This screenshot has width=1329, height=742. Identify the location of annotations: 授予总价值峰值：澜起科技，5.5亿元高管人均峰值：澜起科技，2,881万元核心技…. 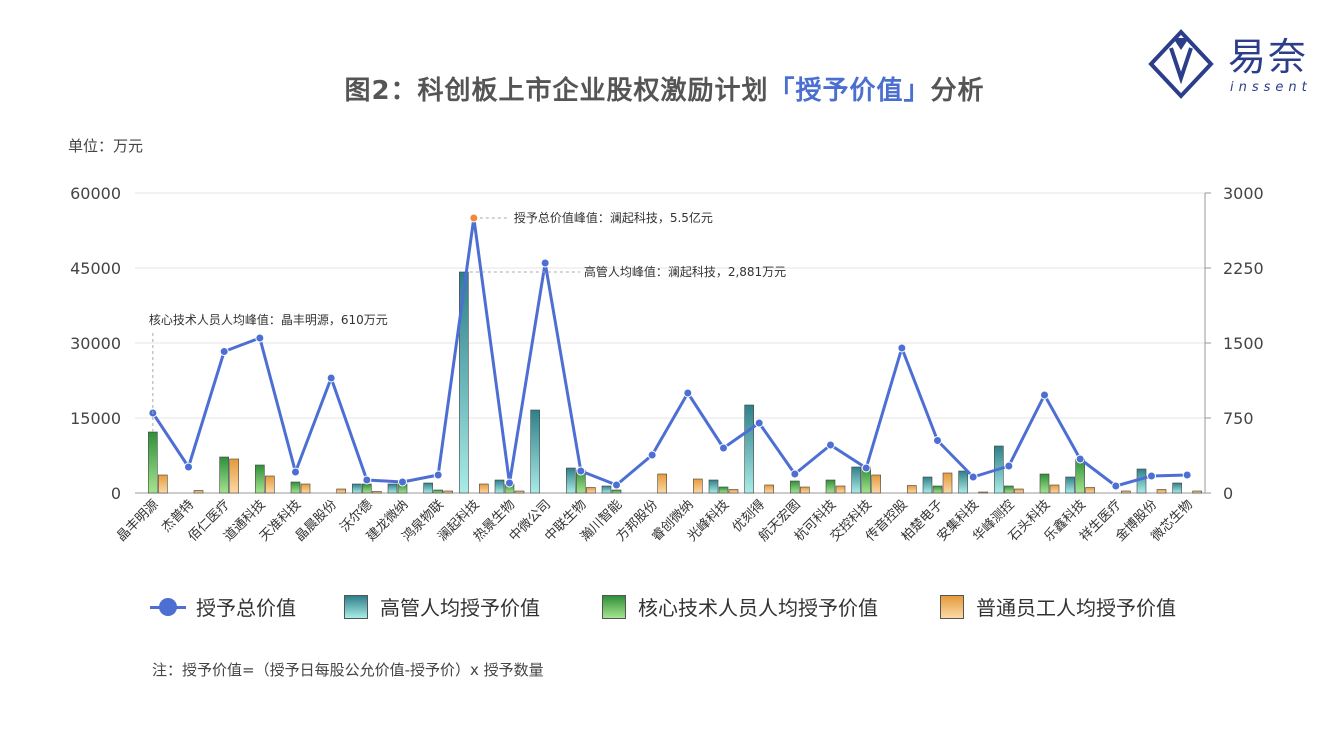
(467, 321).